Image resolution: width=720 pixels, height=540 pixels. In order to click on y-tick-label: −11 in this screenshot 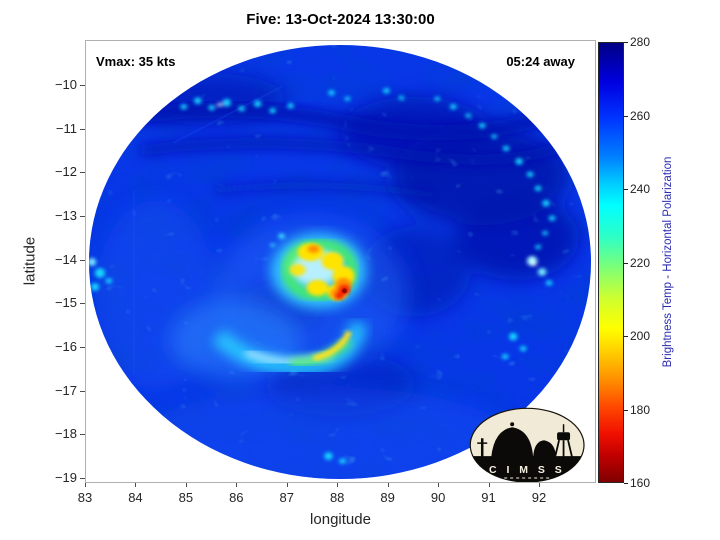, I will do `click(66, 128)`.